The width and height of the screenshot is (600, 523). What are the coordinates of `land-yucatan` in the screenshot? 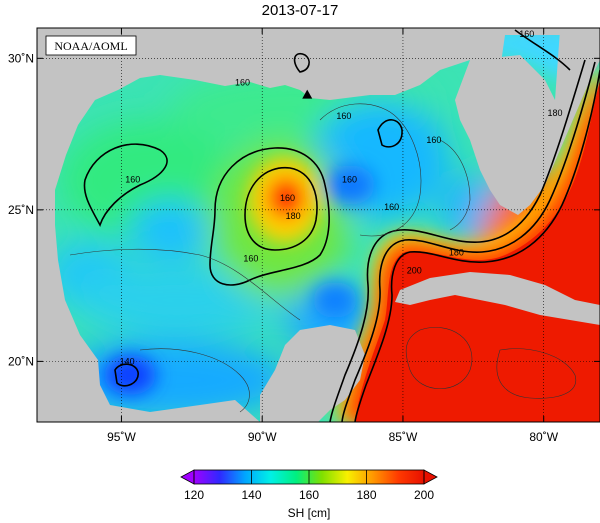 It's located at (312, 373).